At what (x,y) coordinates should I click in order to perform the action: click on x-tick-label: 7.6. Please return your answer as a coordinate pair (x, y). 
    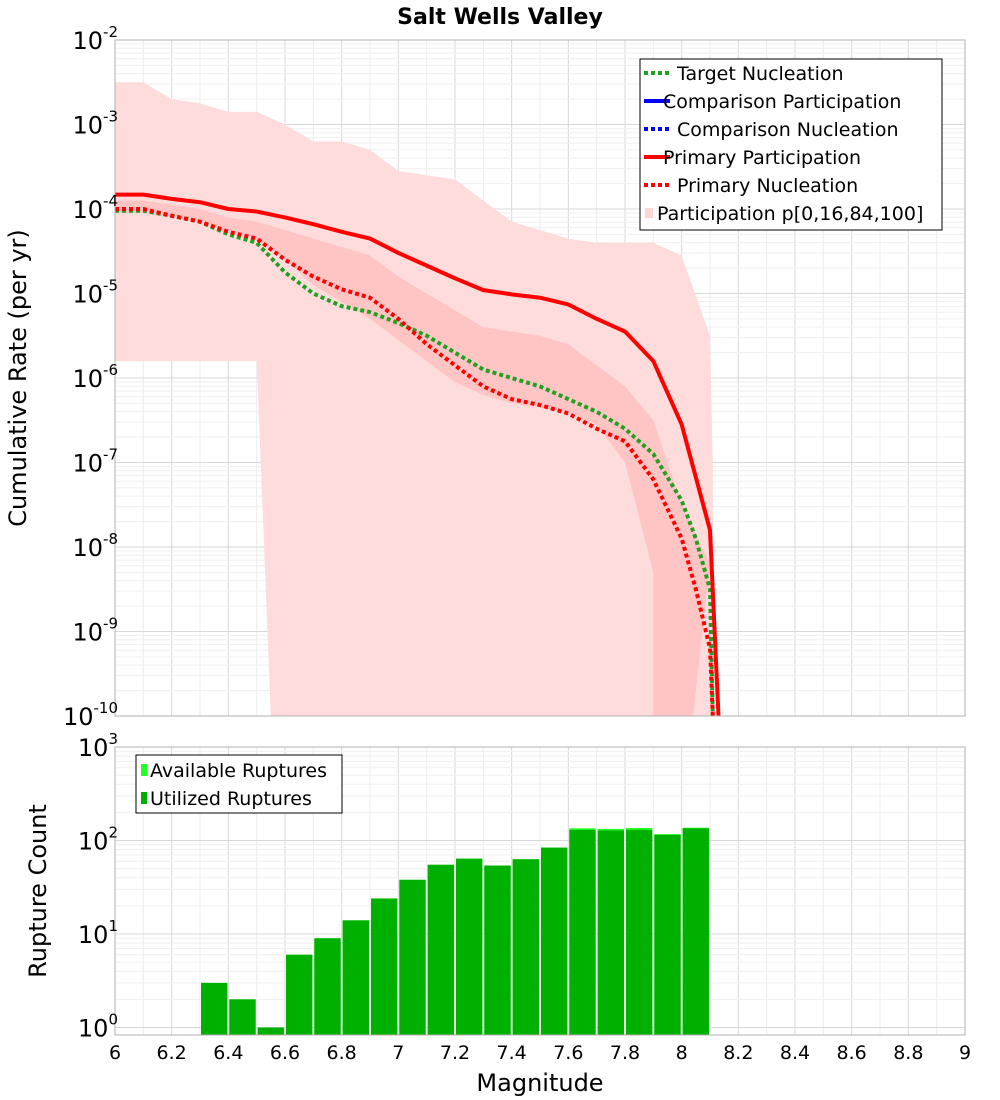
    Looking at the image, I should click on (568, 1053).